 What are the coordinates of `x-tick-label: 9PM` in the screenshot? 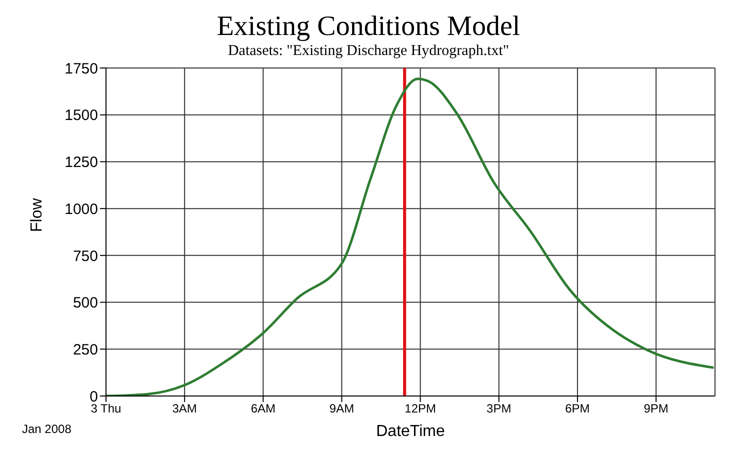 It's located at (656, 409).